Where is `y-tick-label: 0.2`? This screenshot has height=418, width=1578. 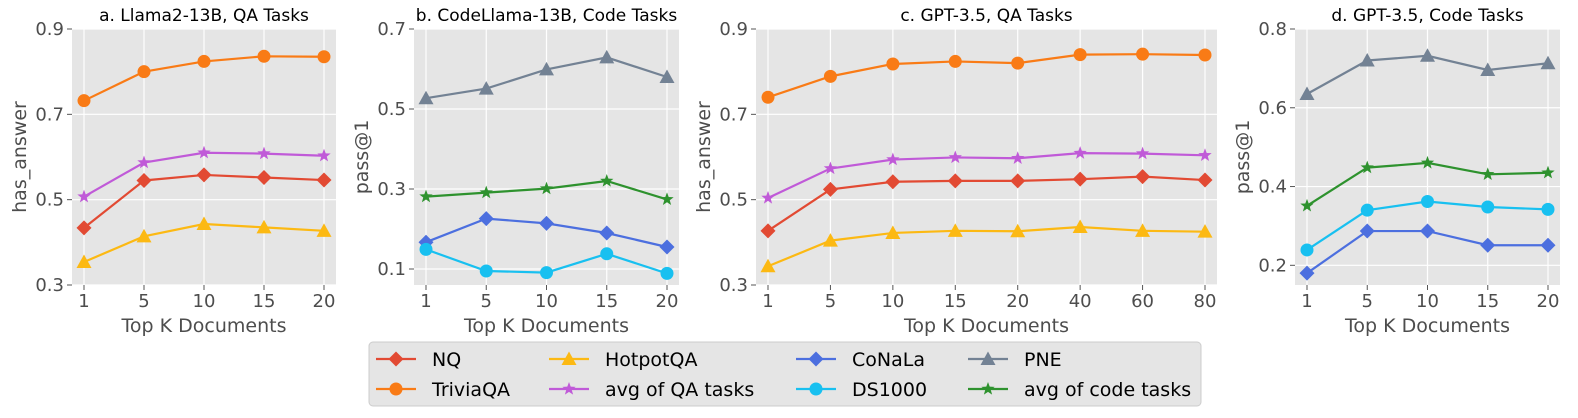 y-tick-label: 0.2 is located at coordinates (1272, 265).